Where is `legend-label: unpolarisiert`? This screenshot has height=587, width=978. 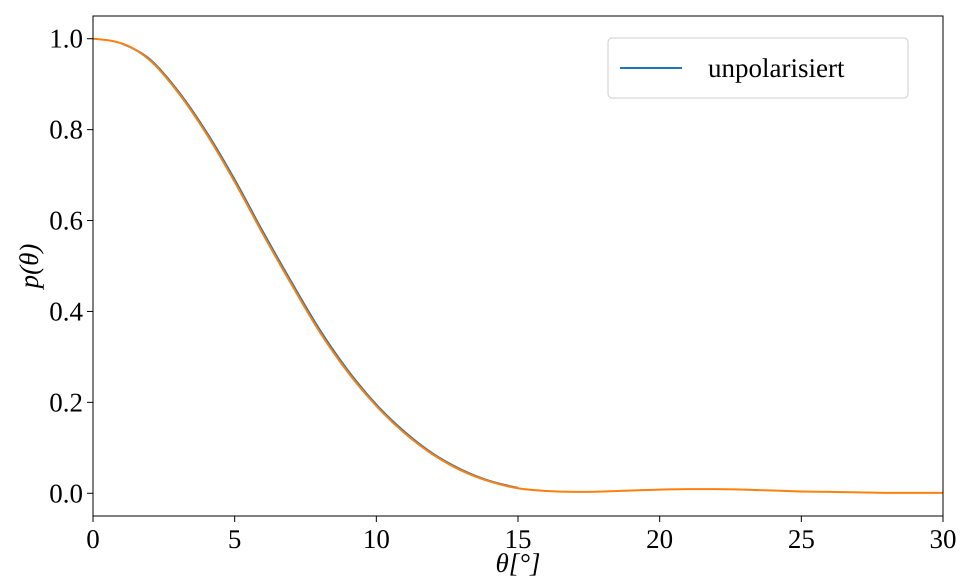
legend-label: unpolarisiert is located at coordinates (776, 68).